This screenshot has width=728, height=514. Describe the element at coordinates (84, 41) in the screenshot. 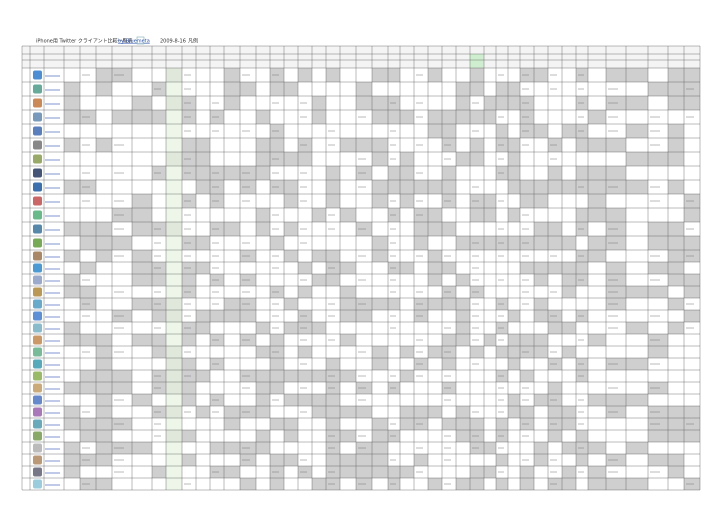

I see `sheet-title: iPhone用 Twitter クライアント比較一覧表` at that location.